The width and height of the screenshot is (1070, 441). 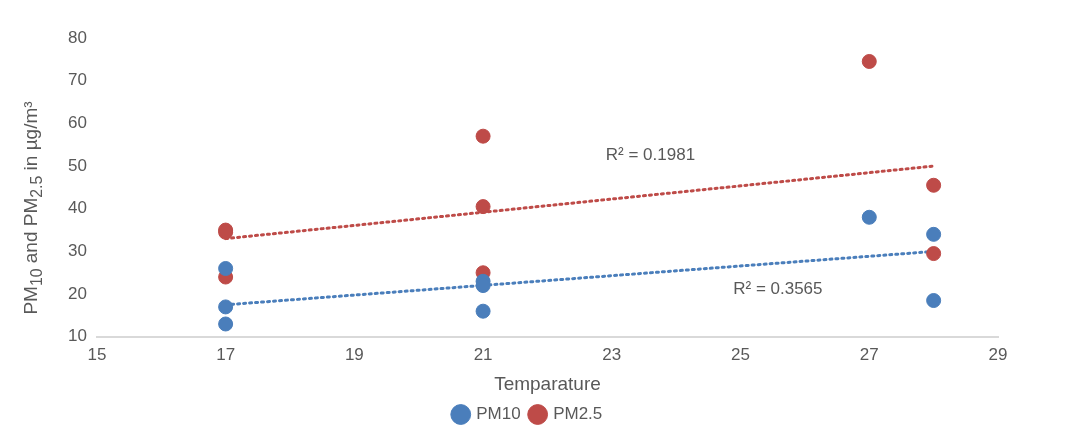 What do you see at coordinates (741, 354) in the screenshot?
I see `x-tick-label: 25` at bounding box center [741, 354].